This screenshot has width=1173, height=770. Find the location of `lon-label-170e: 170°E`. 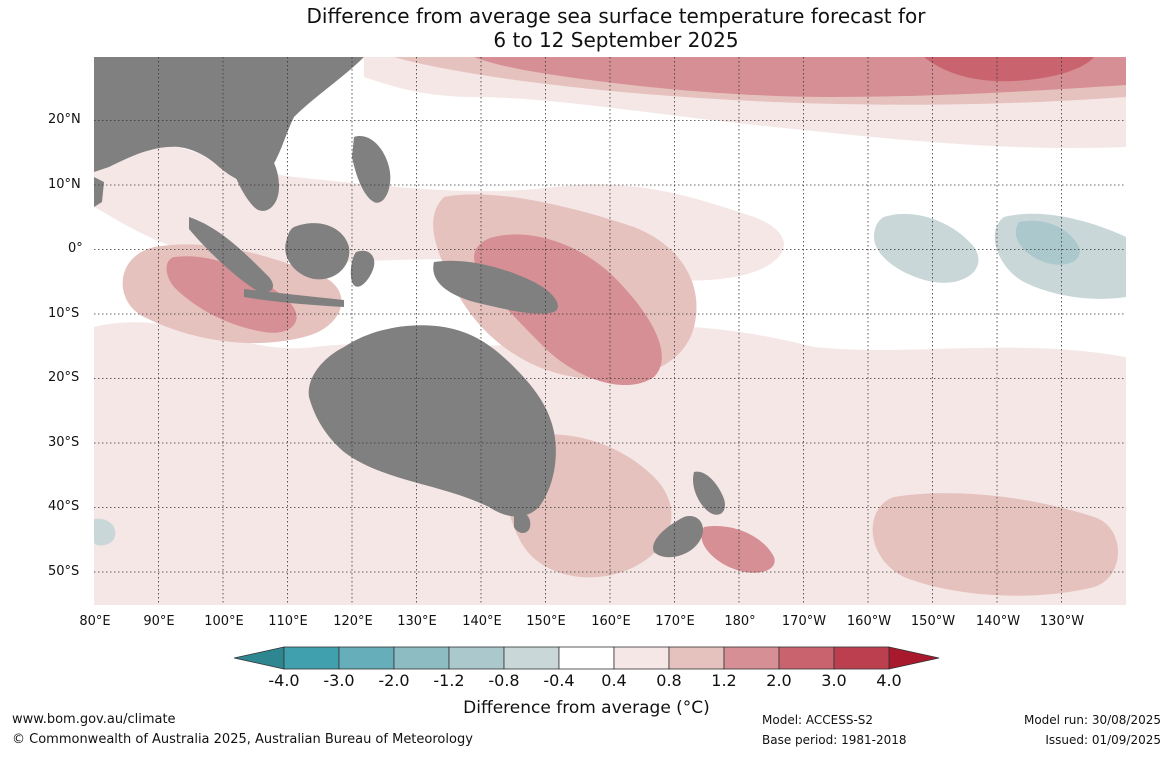

lon-label-170e: 170°E is located at coordinates (675, 621).